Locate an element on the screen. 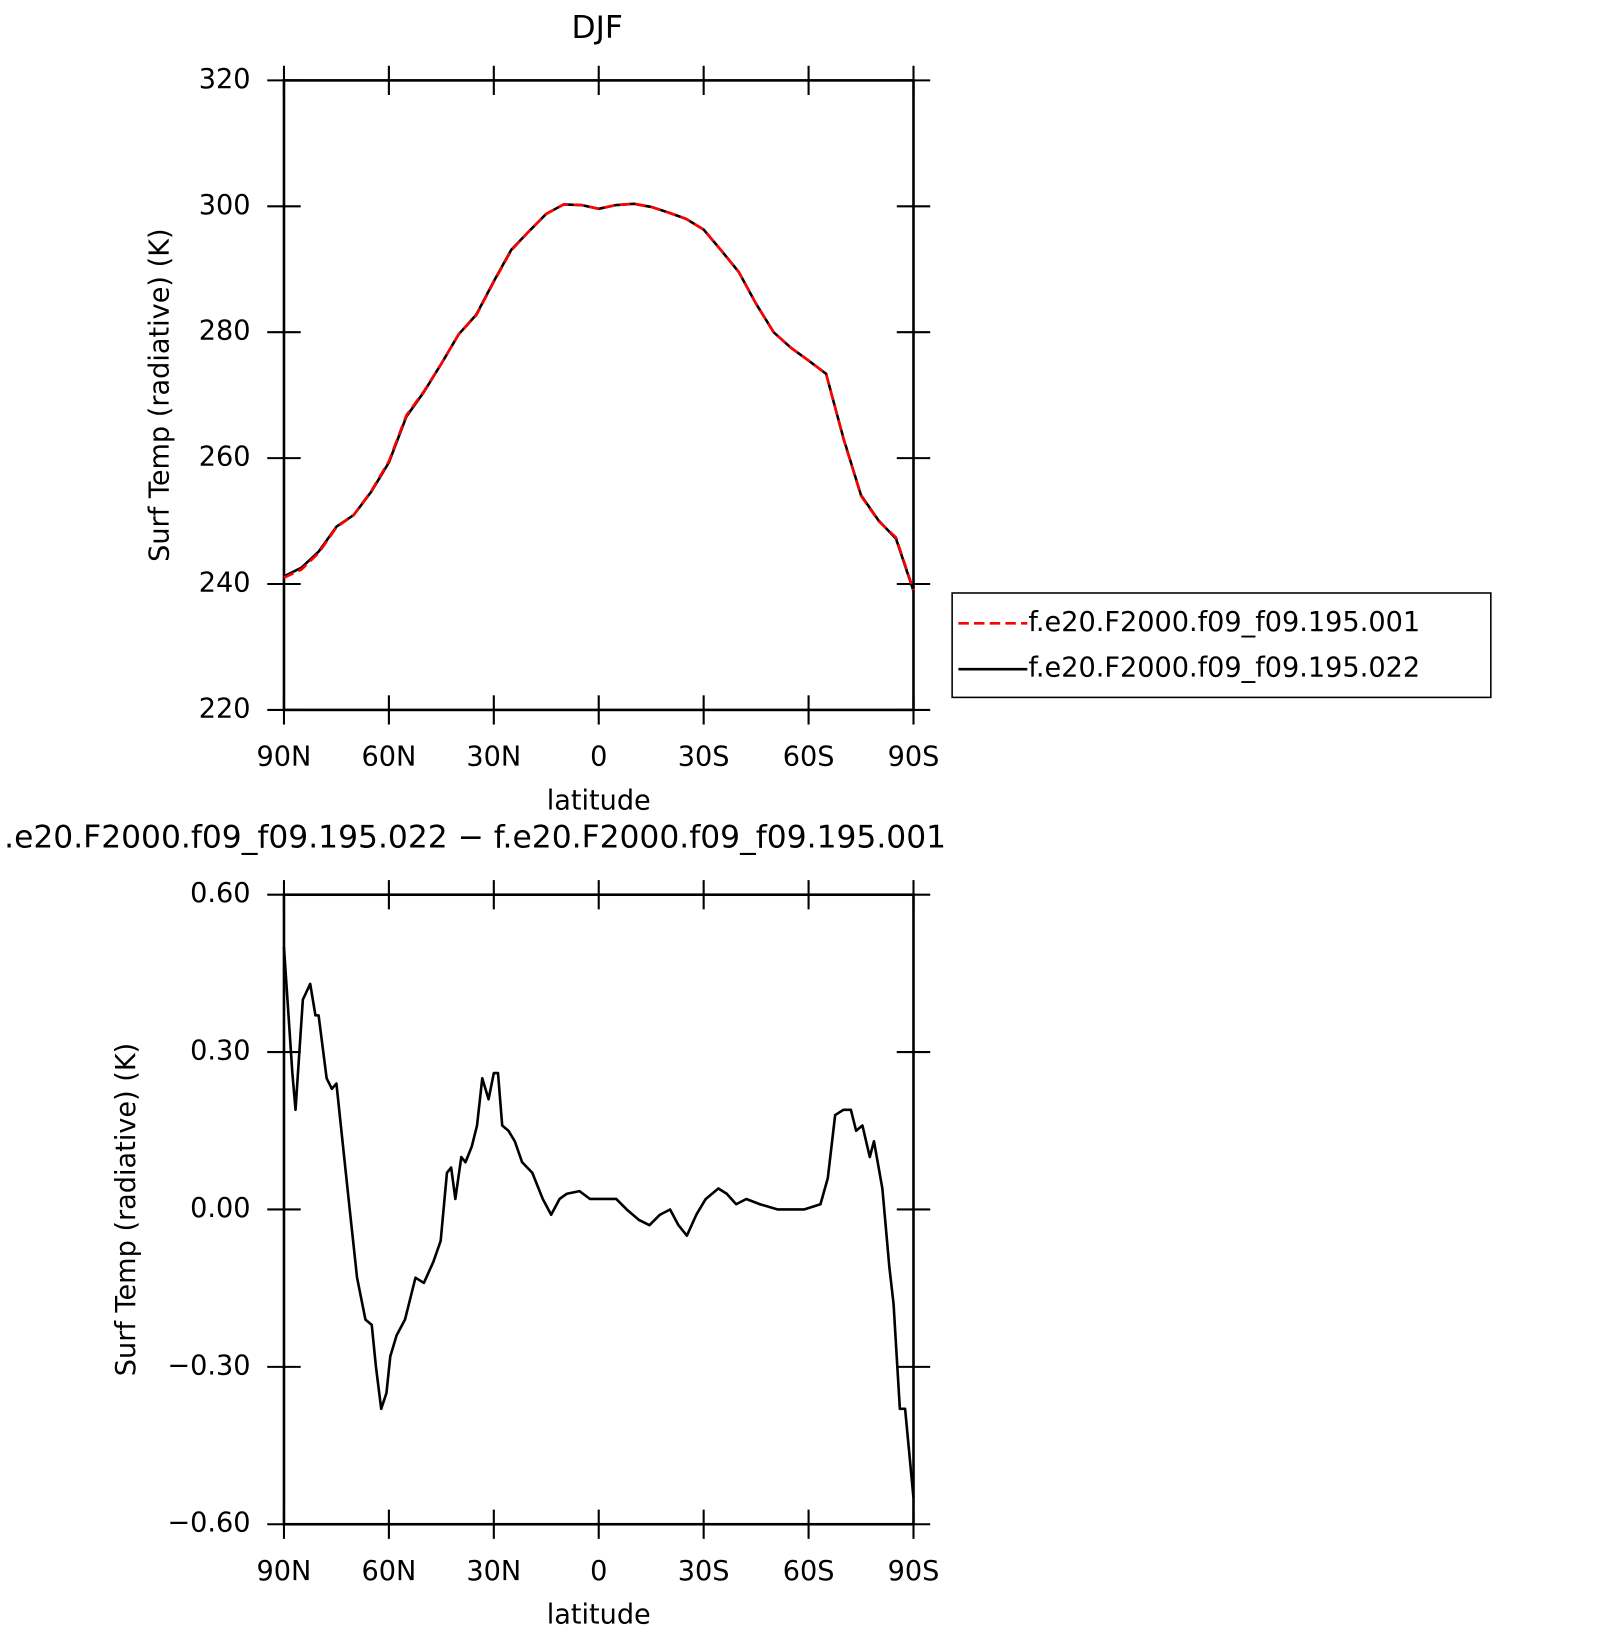 The image size is (1597, 1635). y-tick-label: 0.60 is located at coordinates (220, 893).